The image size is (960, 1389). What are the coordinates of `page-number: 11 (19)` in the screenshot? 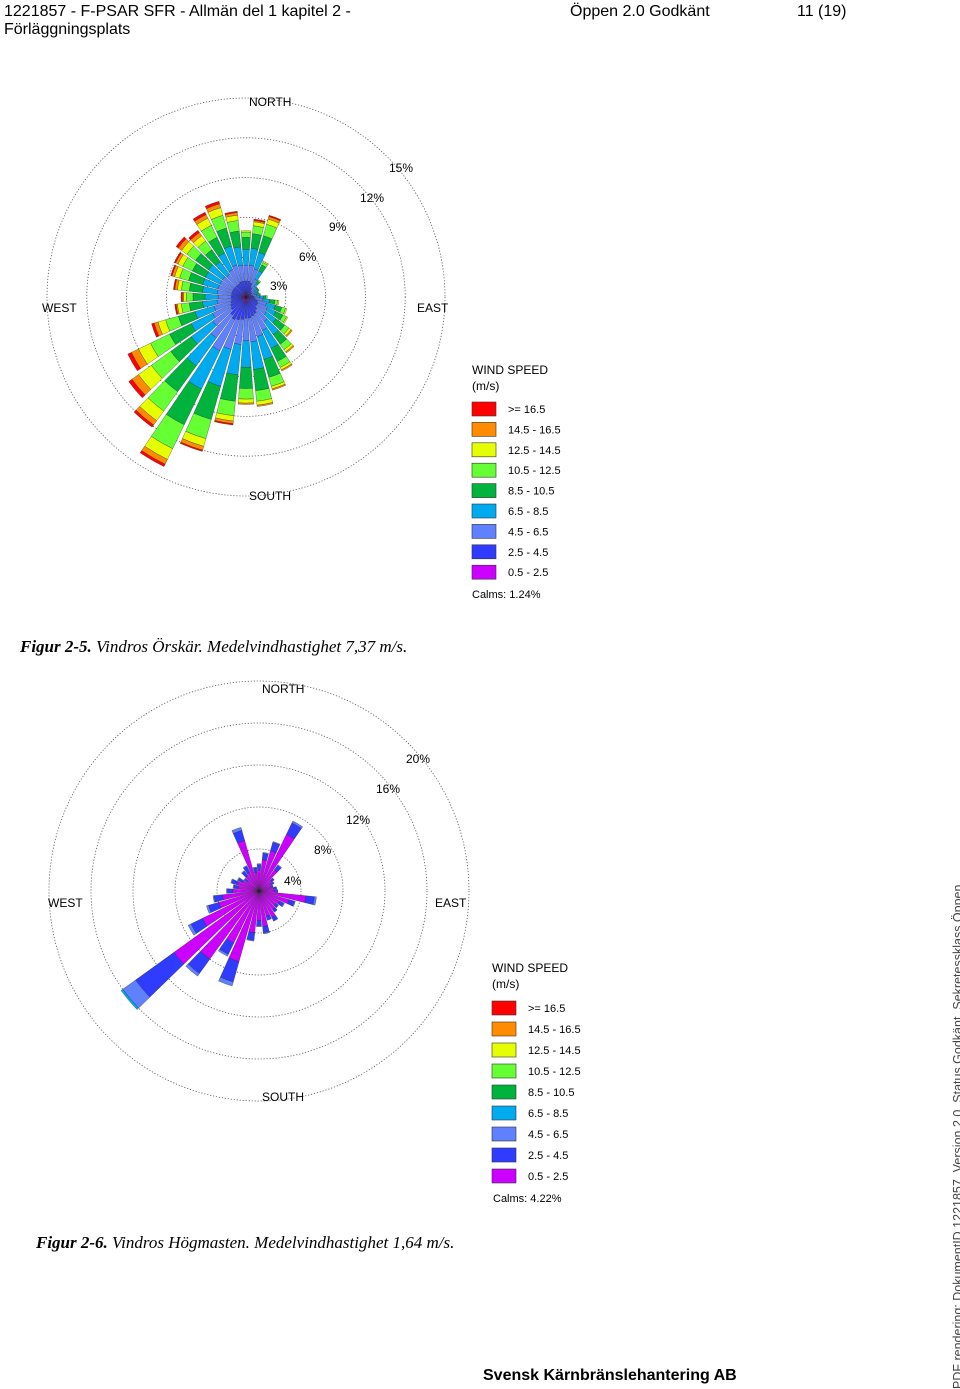 It's located at (822, 11).